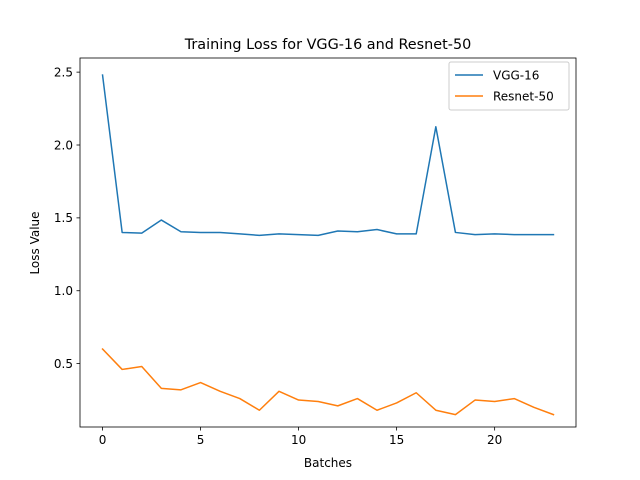 The width and height of the screenshot is (640, 480). Describe the element at coordinates (494, 440) in the screenshot. I see `x-tick-label: 20` at that location.